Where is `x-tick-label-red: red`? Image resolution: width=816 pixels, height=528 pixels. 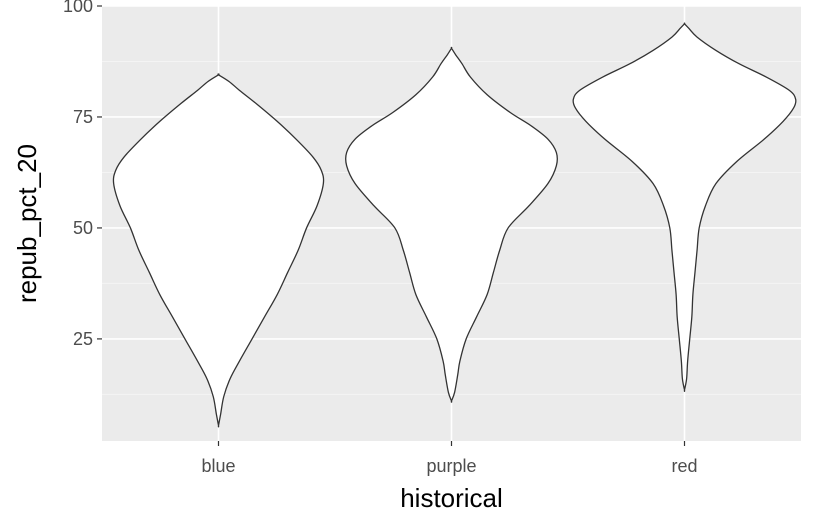
x-tick-label-red: red is located at coordinates (684, 466).